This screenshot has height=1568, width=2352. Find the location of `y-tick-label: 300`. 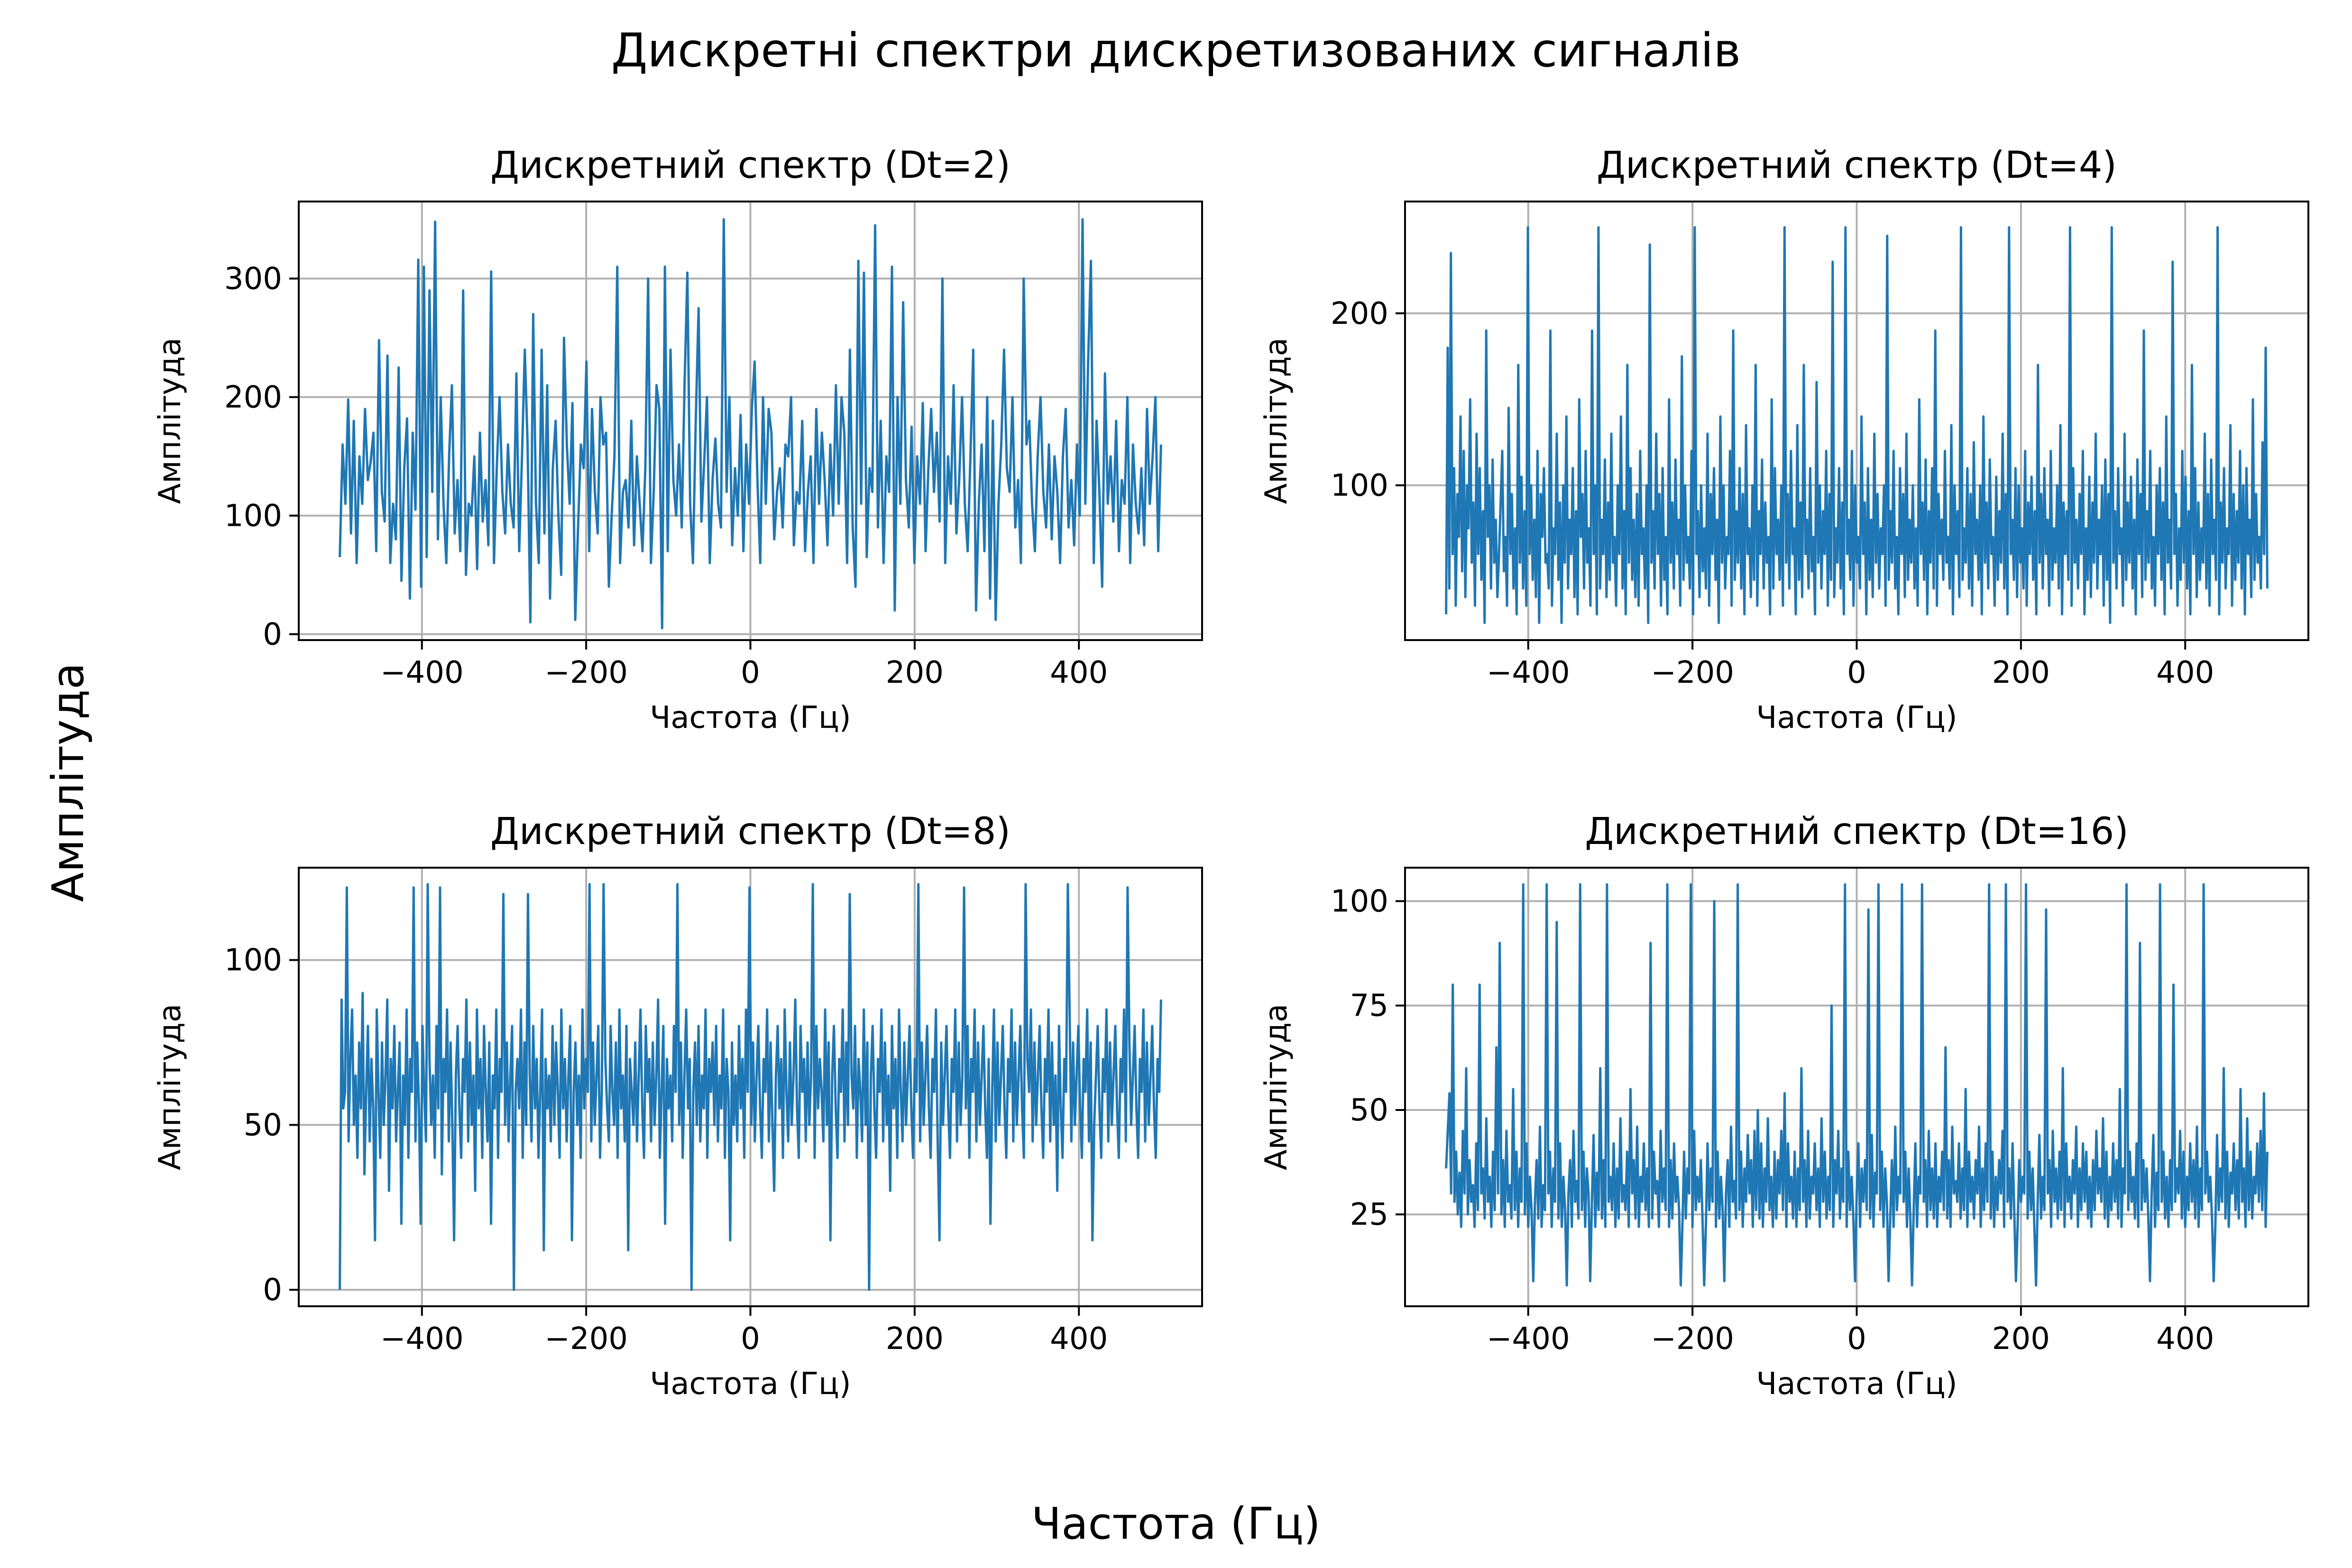

y-tick-label: 300 is located at coordinates (253, 279).